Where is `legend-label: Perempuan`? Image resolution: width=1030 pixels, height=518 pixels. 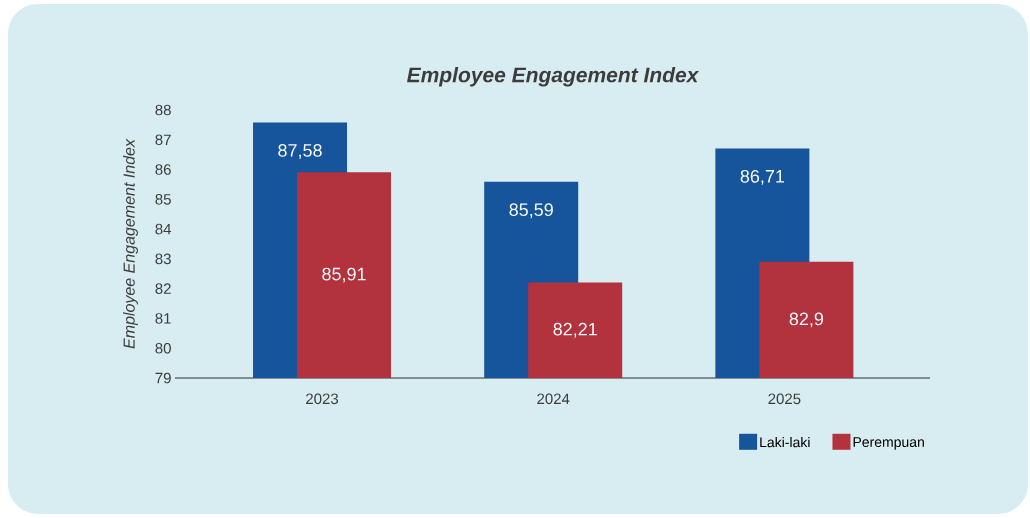
legend-label: Perempuan is located at coordinates (888, 443).